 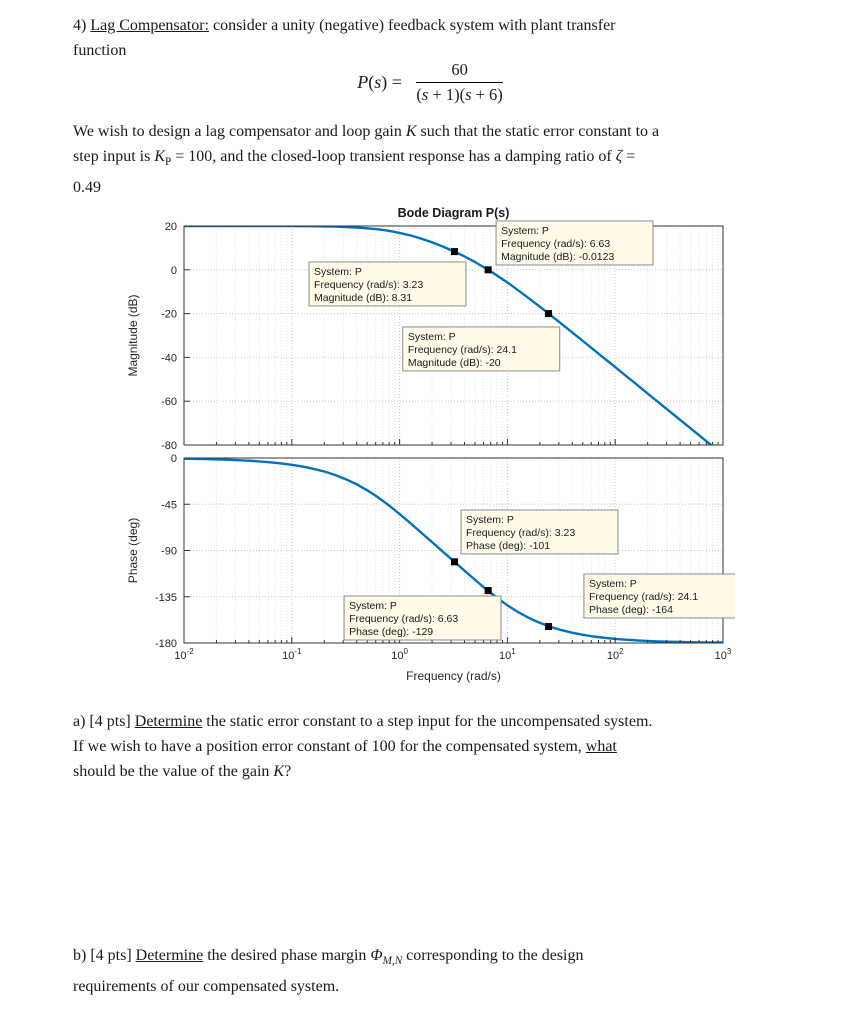 What do you see at coordinates (379, 82) in the screenshot?
I see `formula-lhs: P(s) =` at bounding box center [379, 82].